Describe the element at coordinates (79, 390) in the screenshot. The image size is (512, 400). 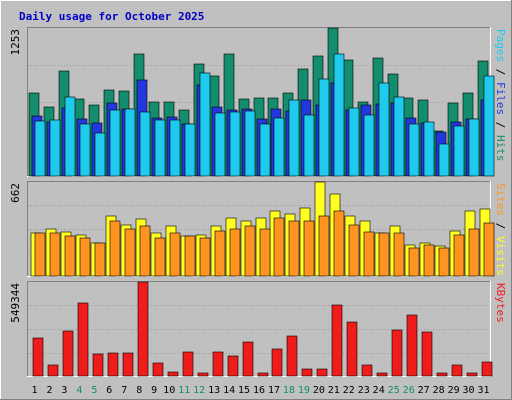
I see `day-label-4: 4` at that location.